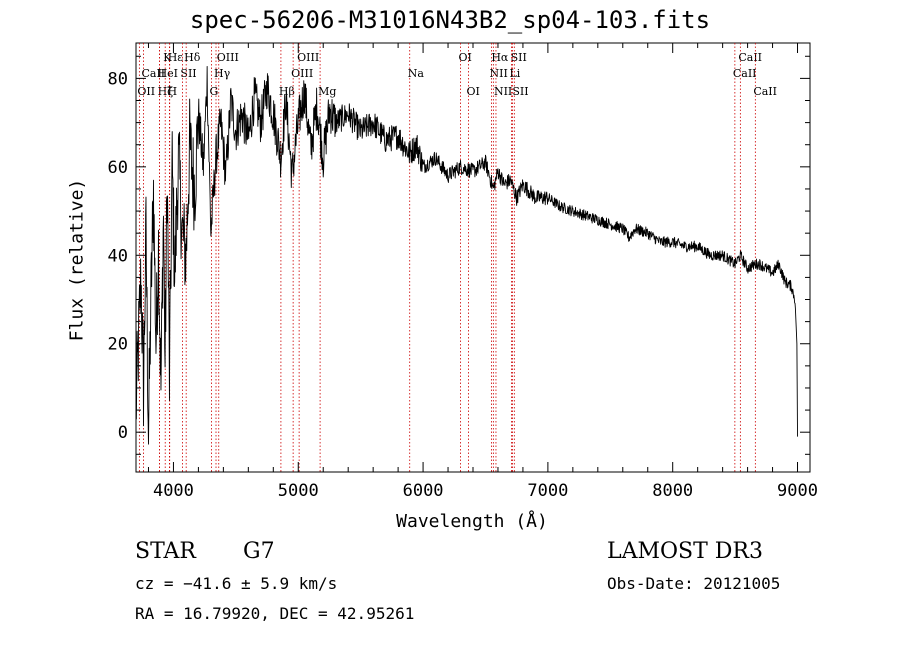  Describe the element at coordinates (672, 491) in the screenshot. I see `x-tick-label: 8000` at that location.